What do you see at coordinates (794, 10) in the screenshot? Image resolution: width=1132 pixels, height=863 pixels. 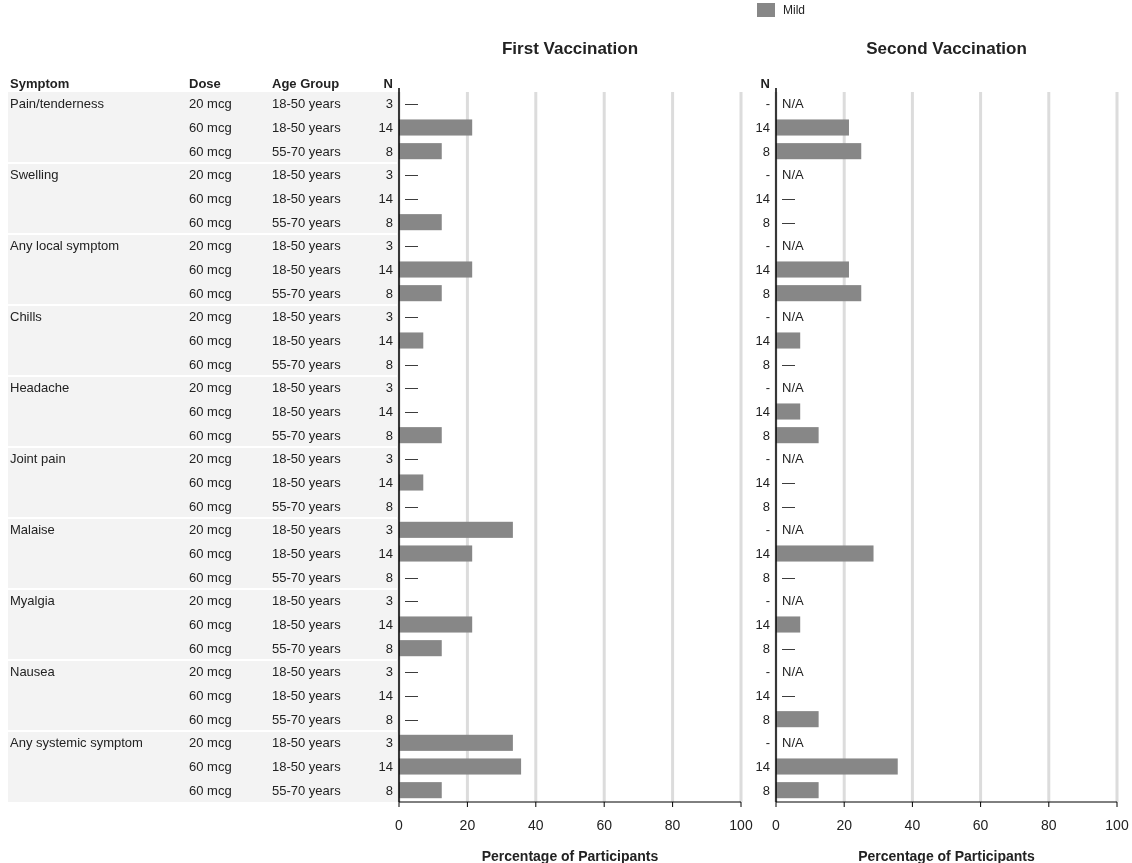 I see `legend-label: Mild` at bounding box center [794, 10].